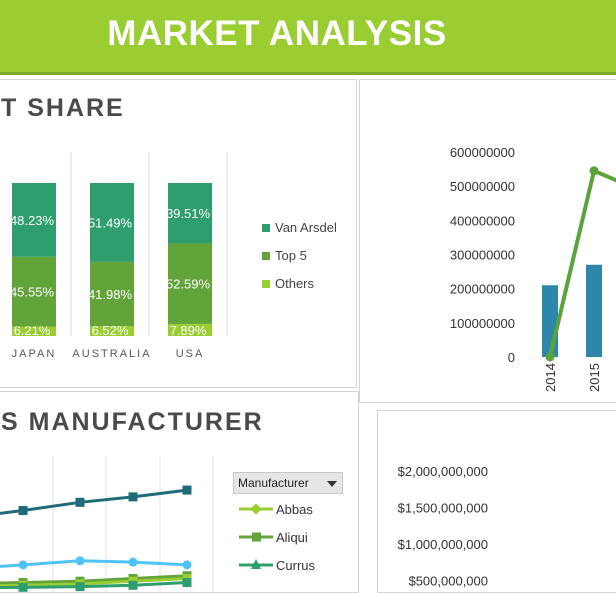 The image size is (616, 593). I want to click on manufacturer-title: S MANUFACTURER, so click(132, 422).